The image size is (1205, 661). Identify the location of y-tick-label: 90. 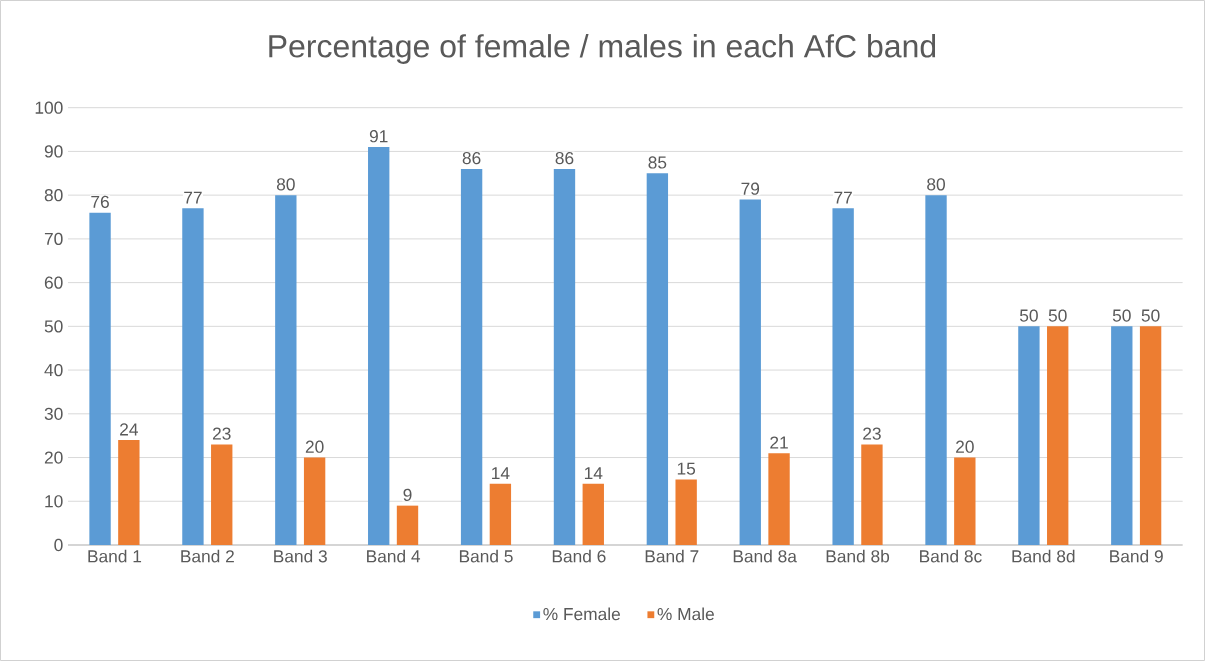
(53, 151).